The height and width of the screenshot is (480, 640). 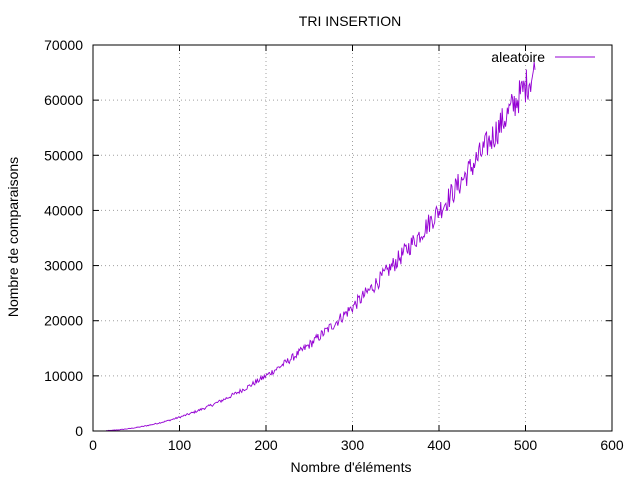 I want to click on legend: aleatoire, so click(x=543, y=57).